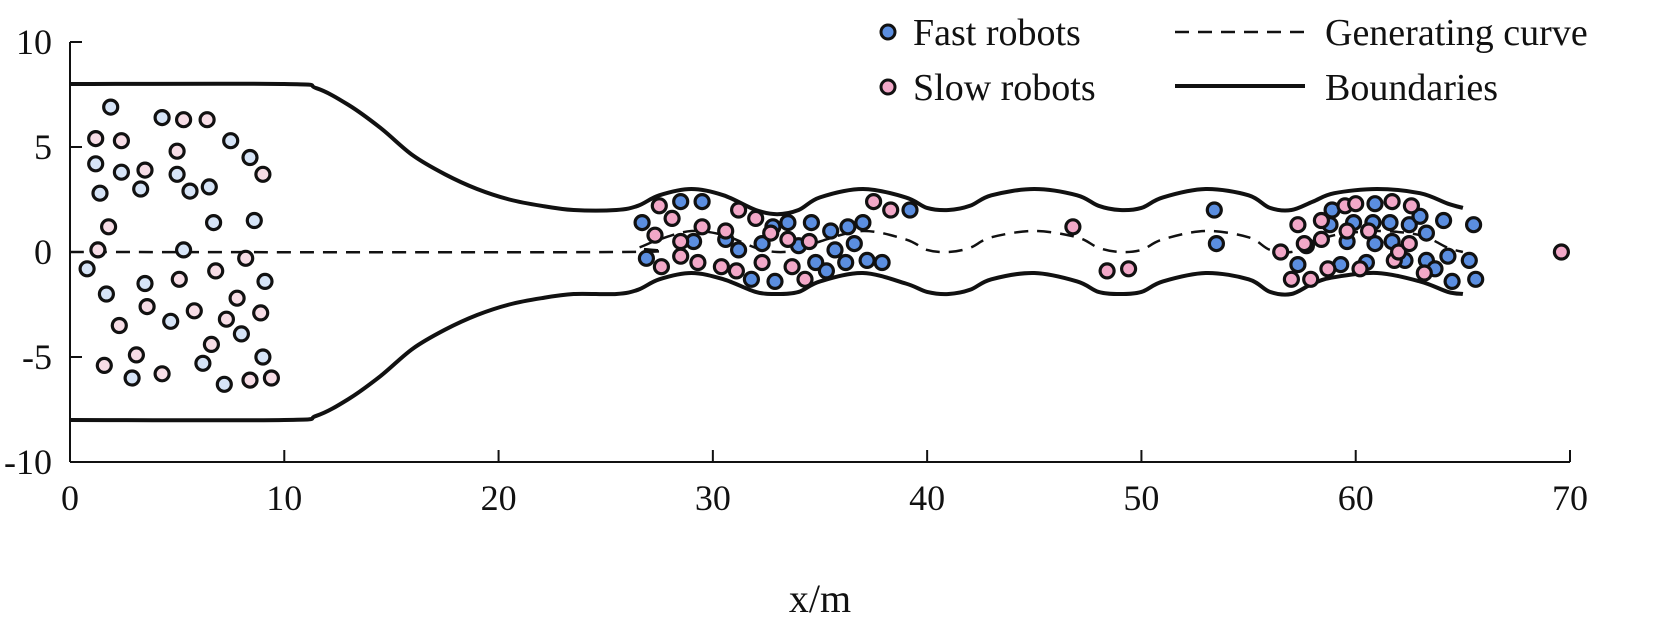 This screenshot has height=628, width=1662. Describe the element at coordinates (1004, 88) in the screenshot. I see `legend-slow-label: Slow robots` at that location.